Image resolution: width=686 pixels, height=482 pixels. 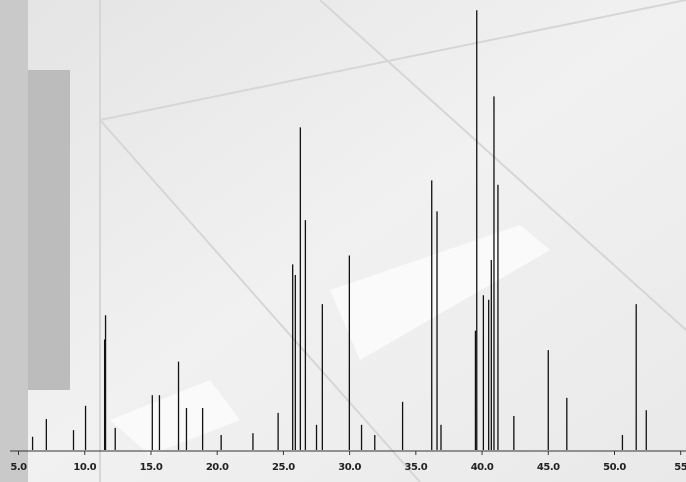 What do you see at coordinates (283, 467) in the screenshot?
I see `x-tick-label: 25.0` at bounding box center [283, 467].